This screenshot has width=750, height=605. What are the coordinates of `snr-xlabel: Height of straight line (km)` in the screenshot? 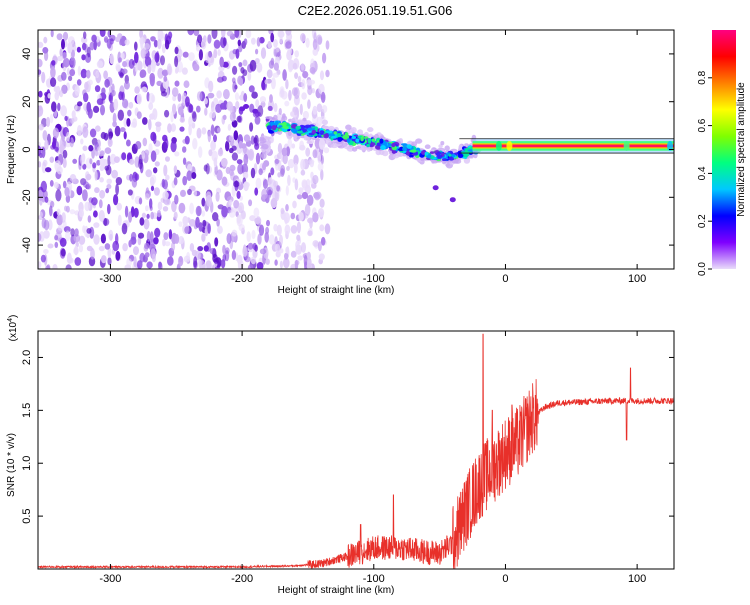 It's located at (336, 590).